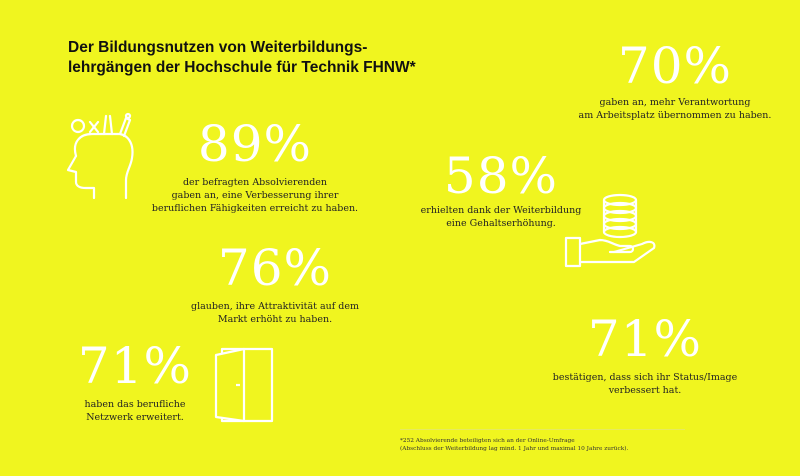 This screenshot has width=800, height=476. What do you see at coordinates (255, 182) in the screenshot?
I see `stat-89-line: der befragten Absolvierenden` at bounding box center [255, 182].